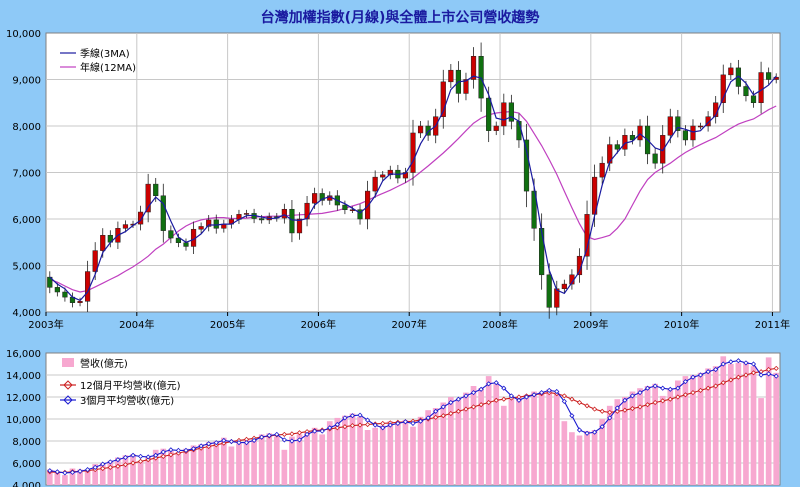 The image size is (800, 487). Describe the element at coordinates (681, 324) in the screenshot. I see `price-x-tick-label: 2010年` at that location.